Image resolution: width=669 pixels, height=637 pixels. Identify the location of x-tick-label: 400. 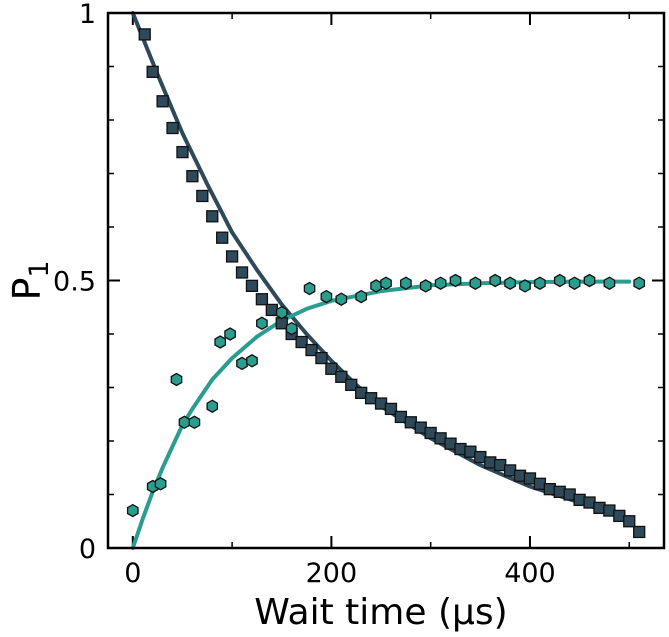
(530, 573).